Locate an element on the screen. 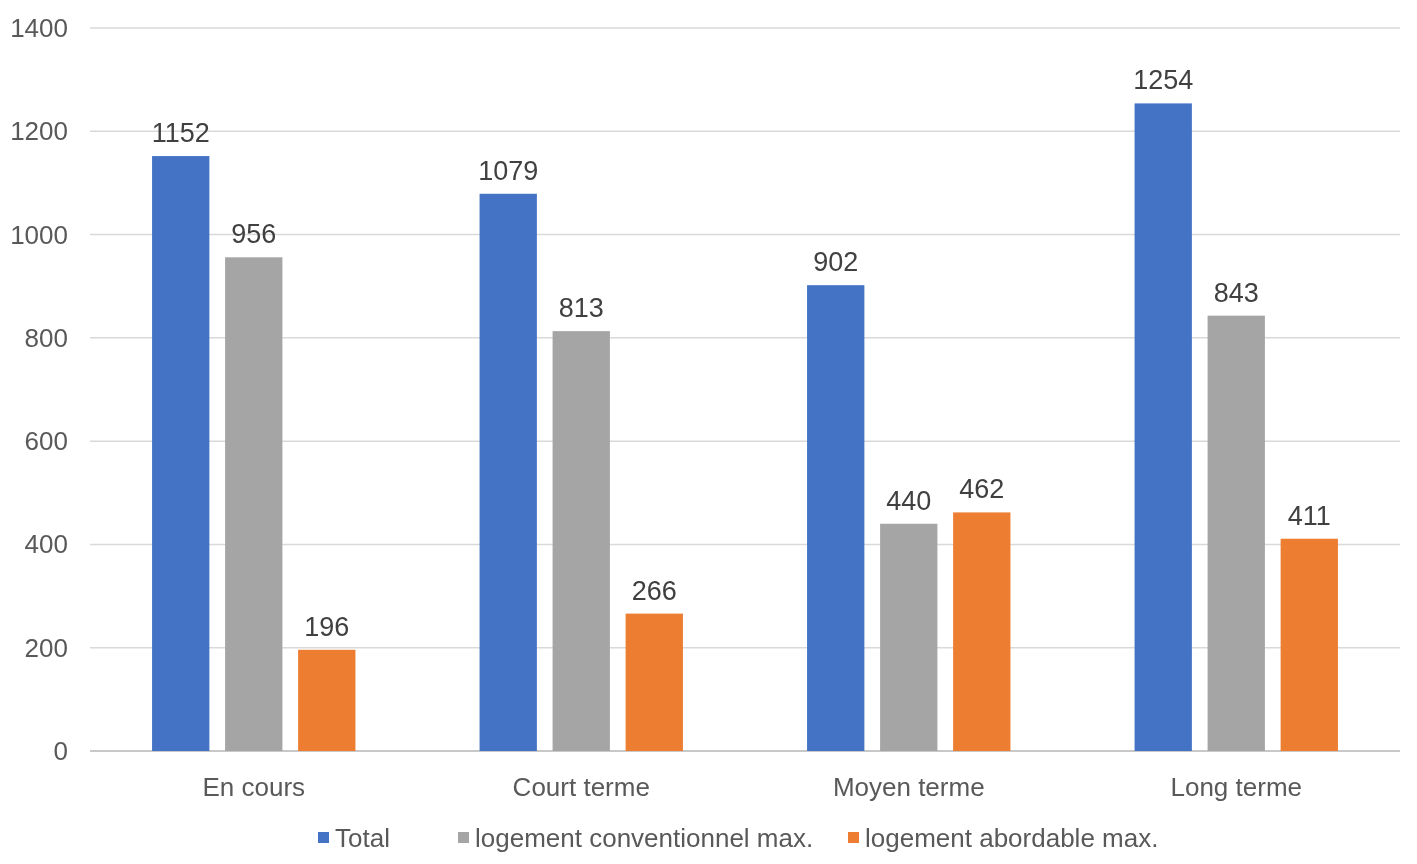 The image size is (1417, 864). data-label: 956 is located at coordinates (254, 234).